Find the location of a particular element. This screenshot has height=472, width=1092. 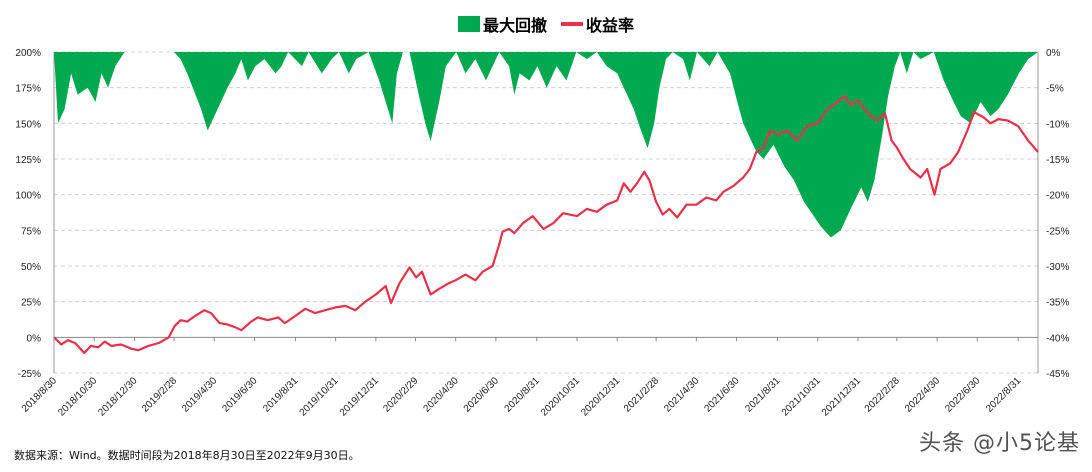

x-tick-label: 2021/2/28 is located at coordinates (642, 395).